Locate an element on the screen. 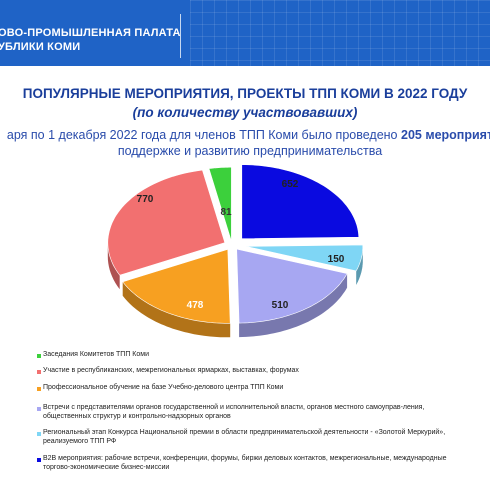 Image resolution: width=490 pixels, height=490 pixels. pie-value-label: 81 is located at coordinates (226, 212).